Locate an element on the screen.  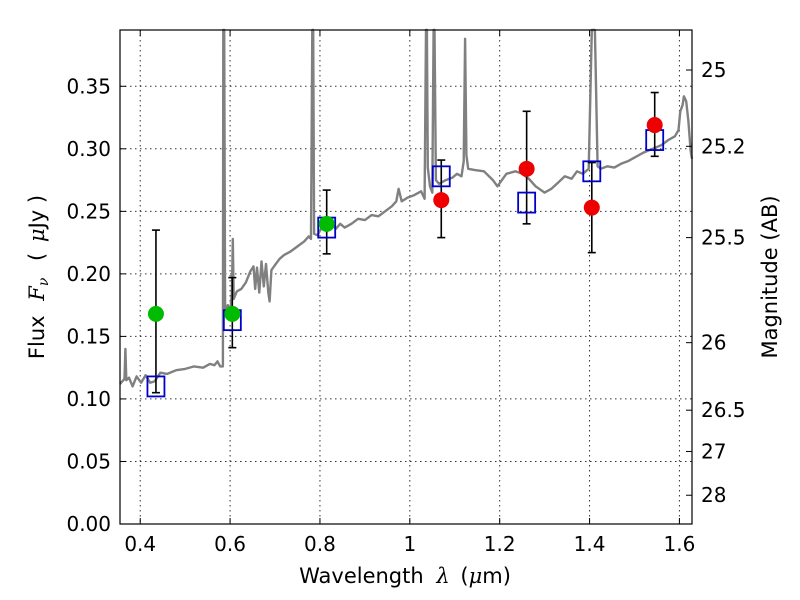
mag-tick-label: 27 is located at coordinates (713, 451).